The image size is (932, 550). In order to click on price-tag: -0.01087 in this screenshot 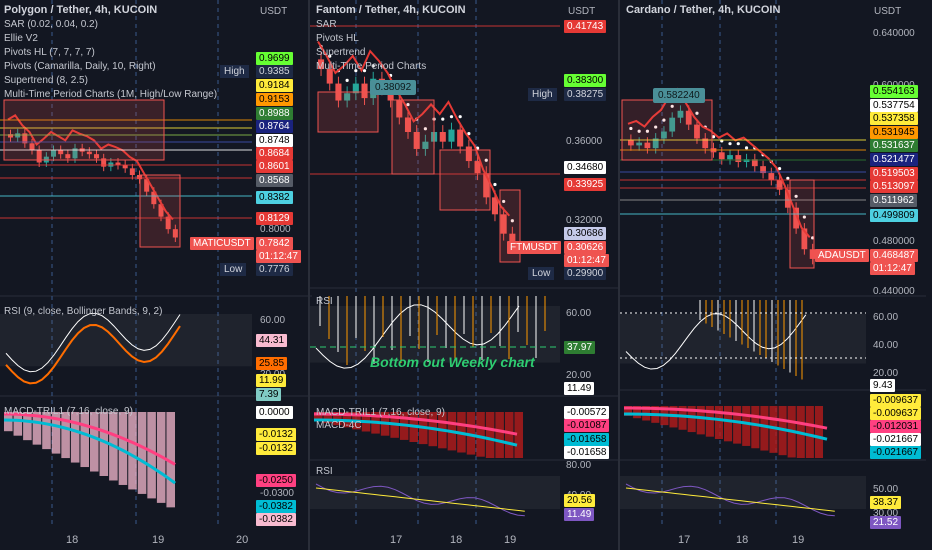, I will do `click(587, 425)`.